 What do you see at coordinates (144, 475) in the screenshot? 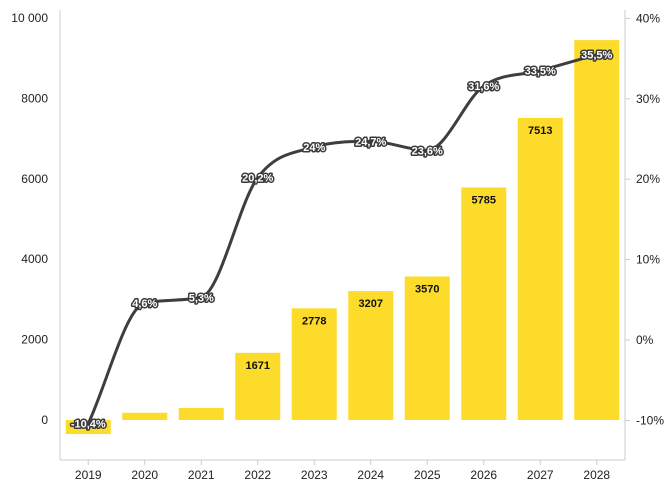
I see `x-tick-label: 2020` at bounding box center [144, 475].